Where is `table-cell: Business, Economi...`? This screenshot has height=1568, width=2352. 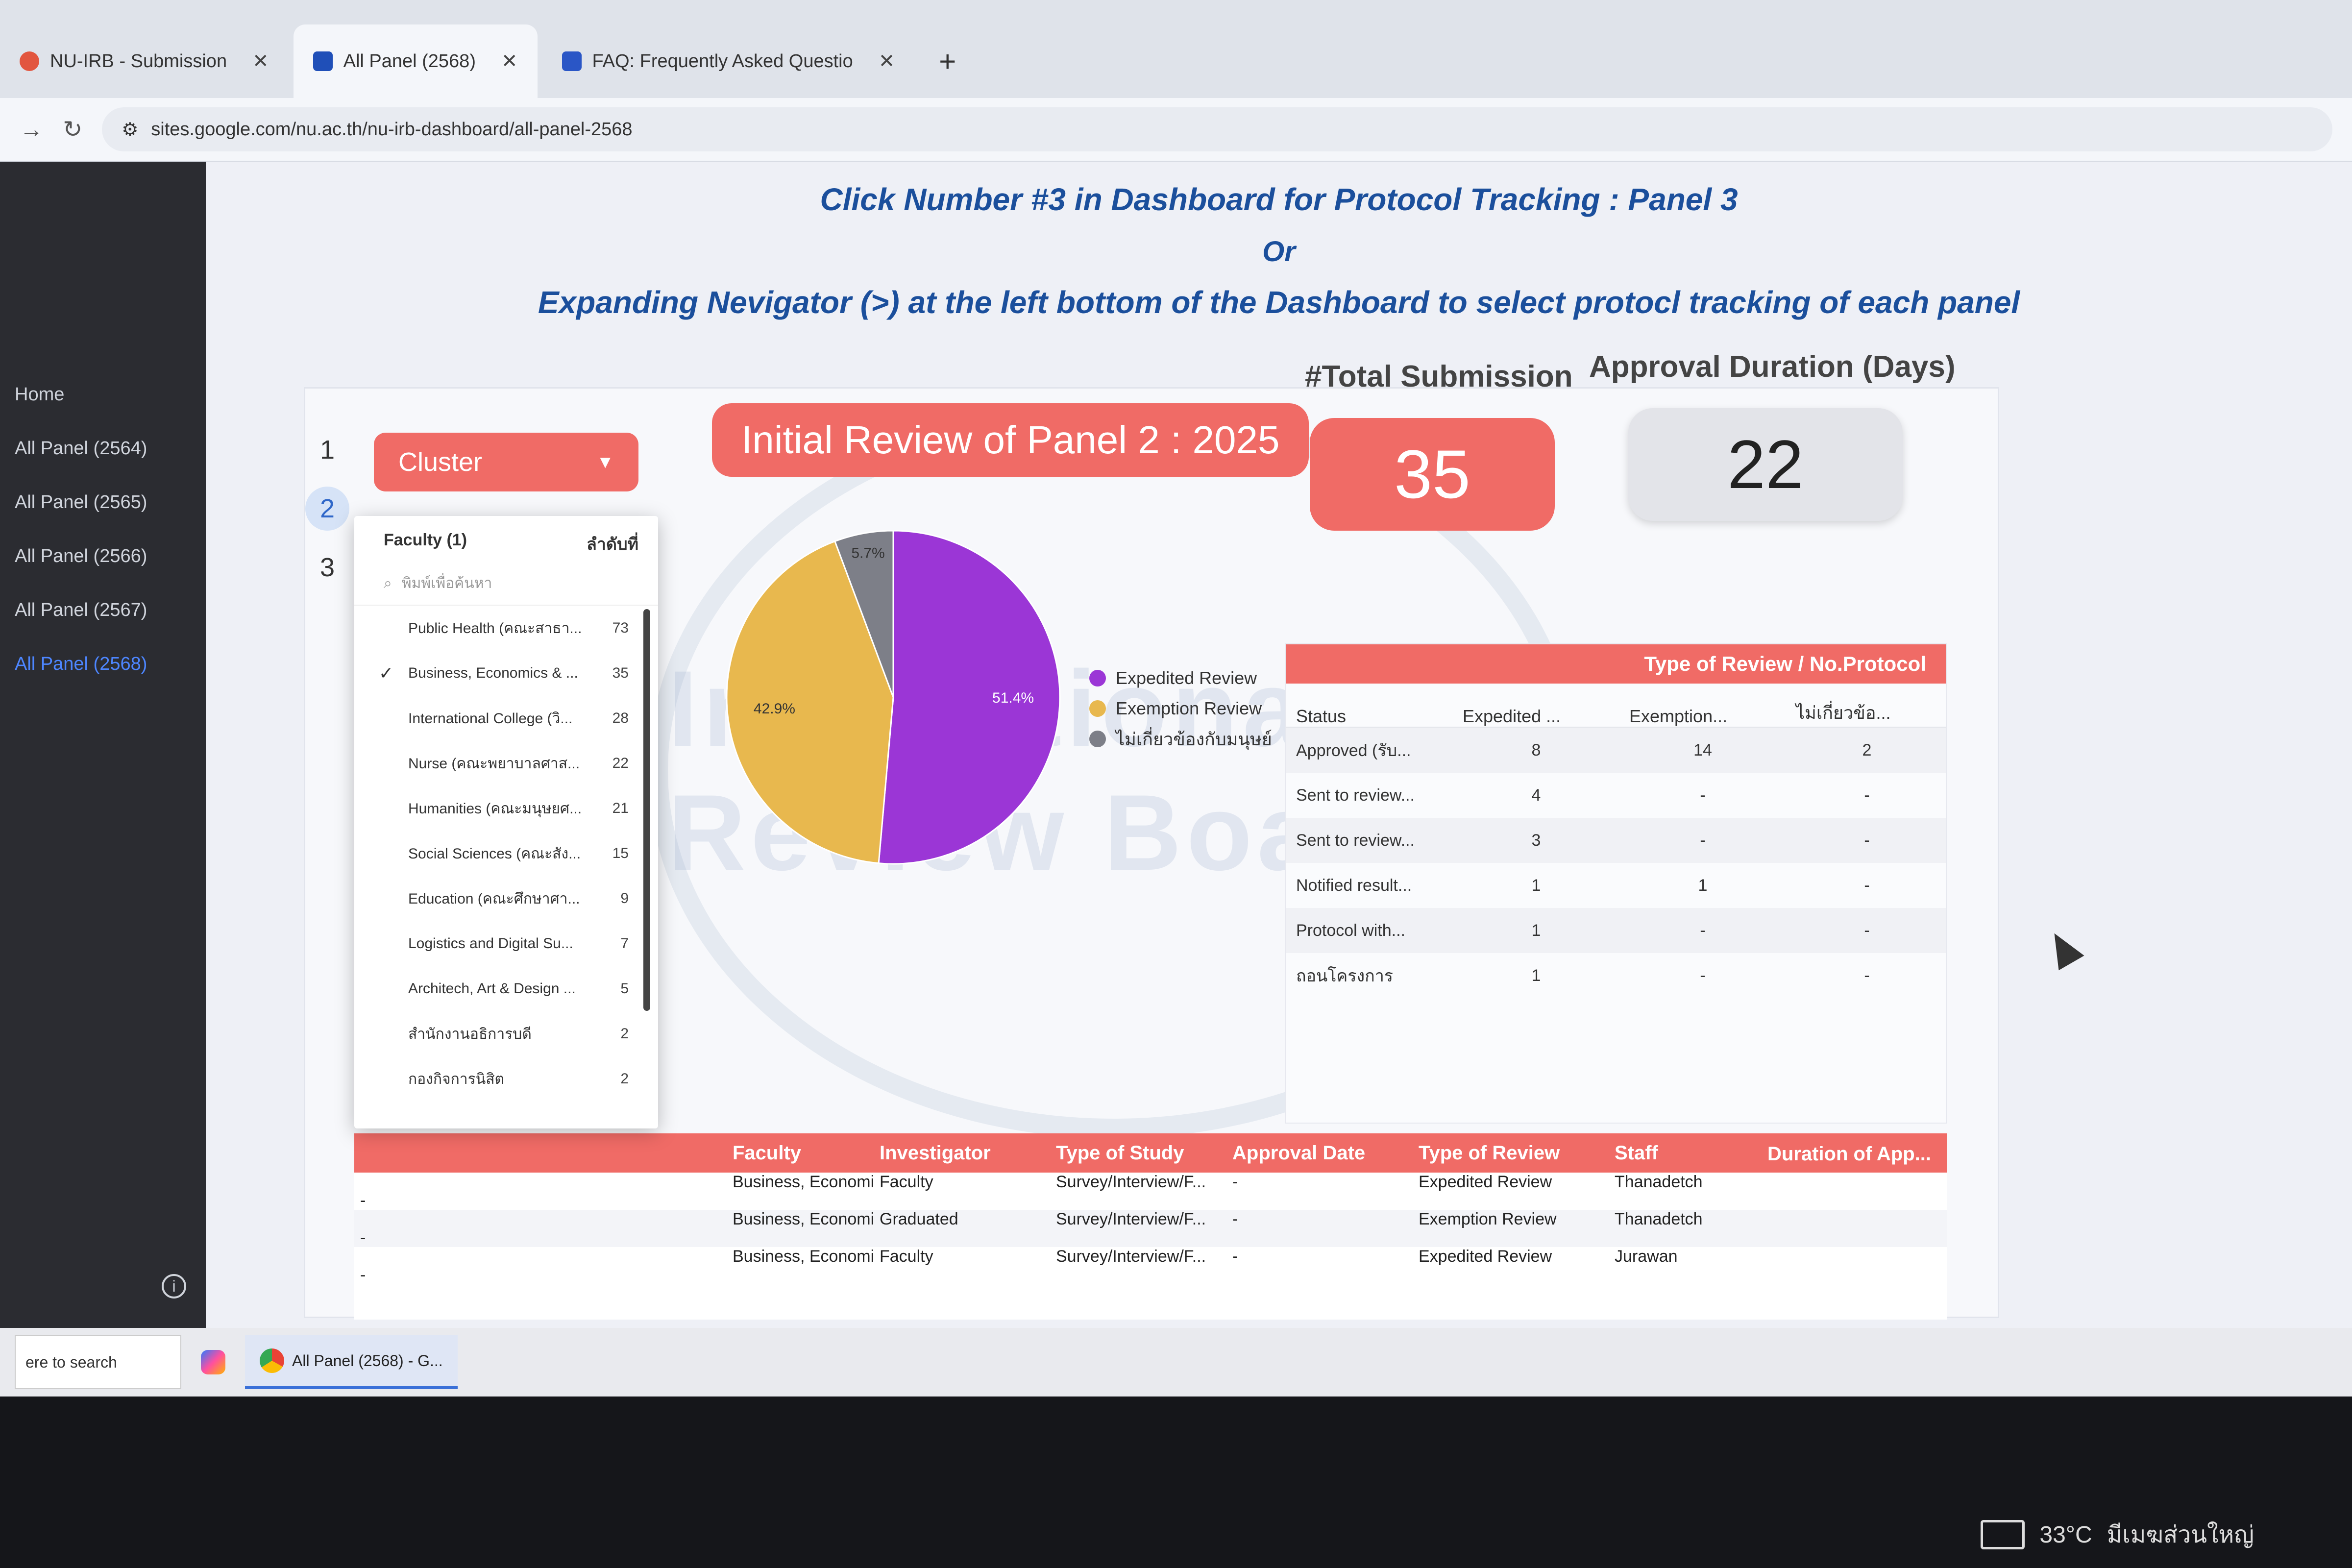
table-cell: Business, Economi... is located at coordinates (803, 1256).